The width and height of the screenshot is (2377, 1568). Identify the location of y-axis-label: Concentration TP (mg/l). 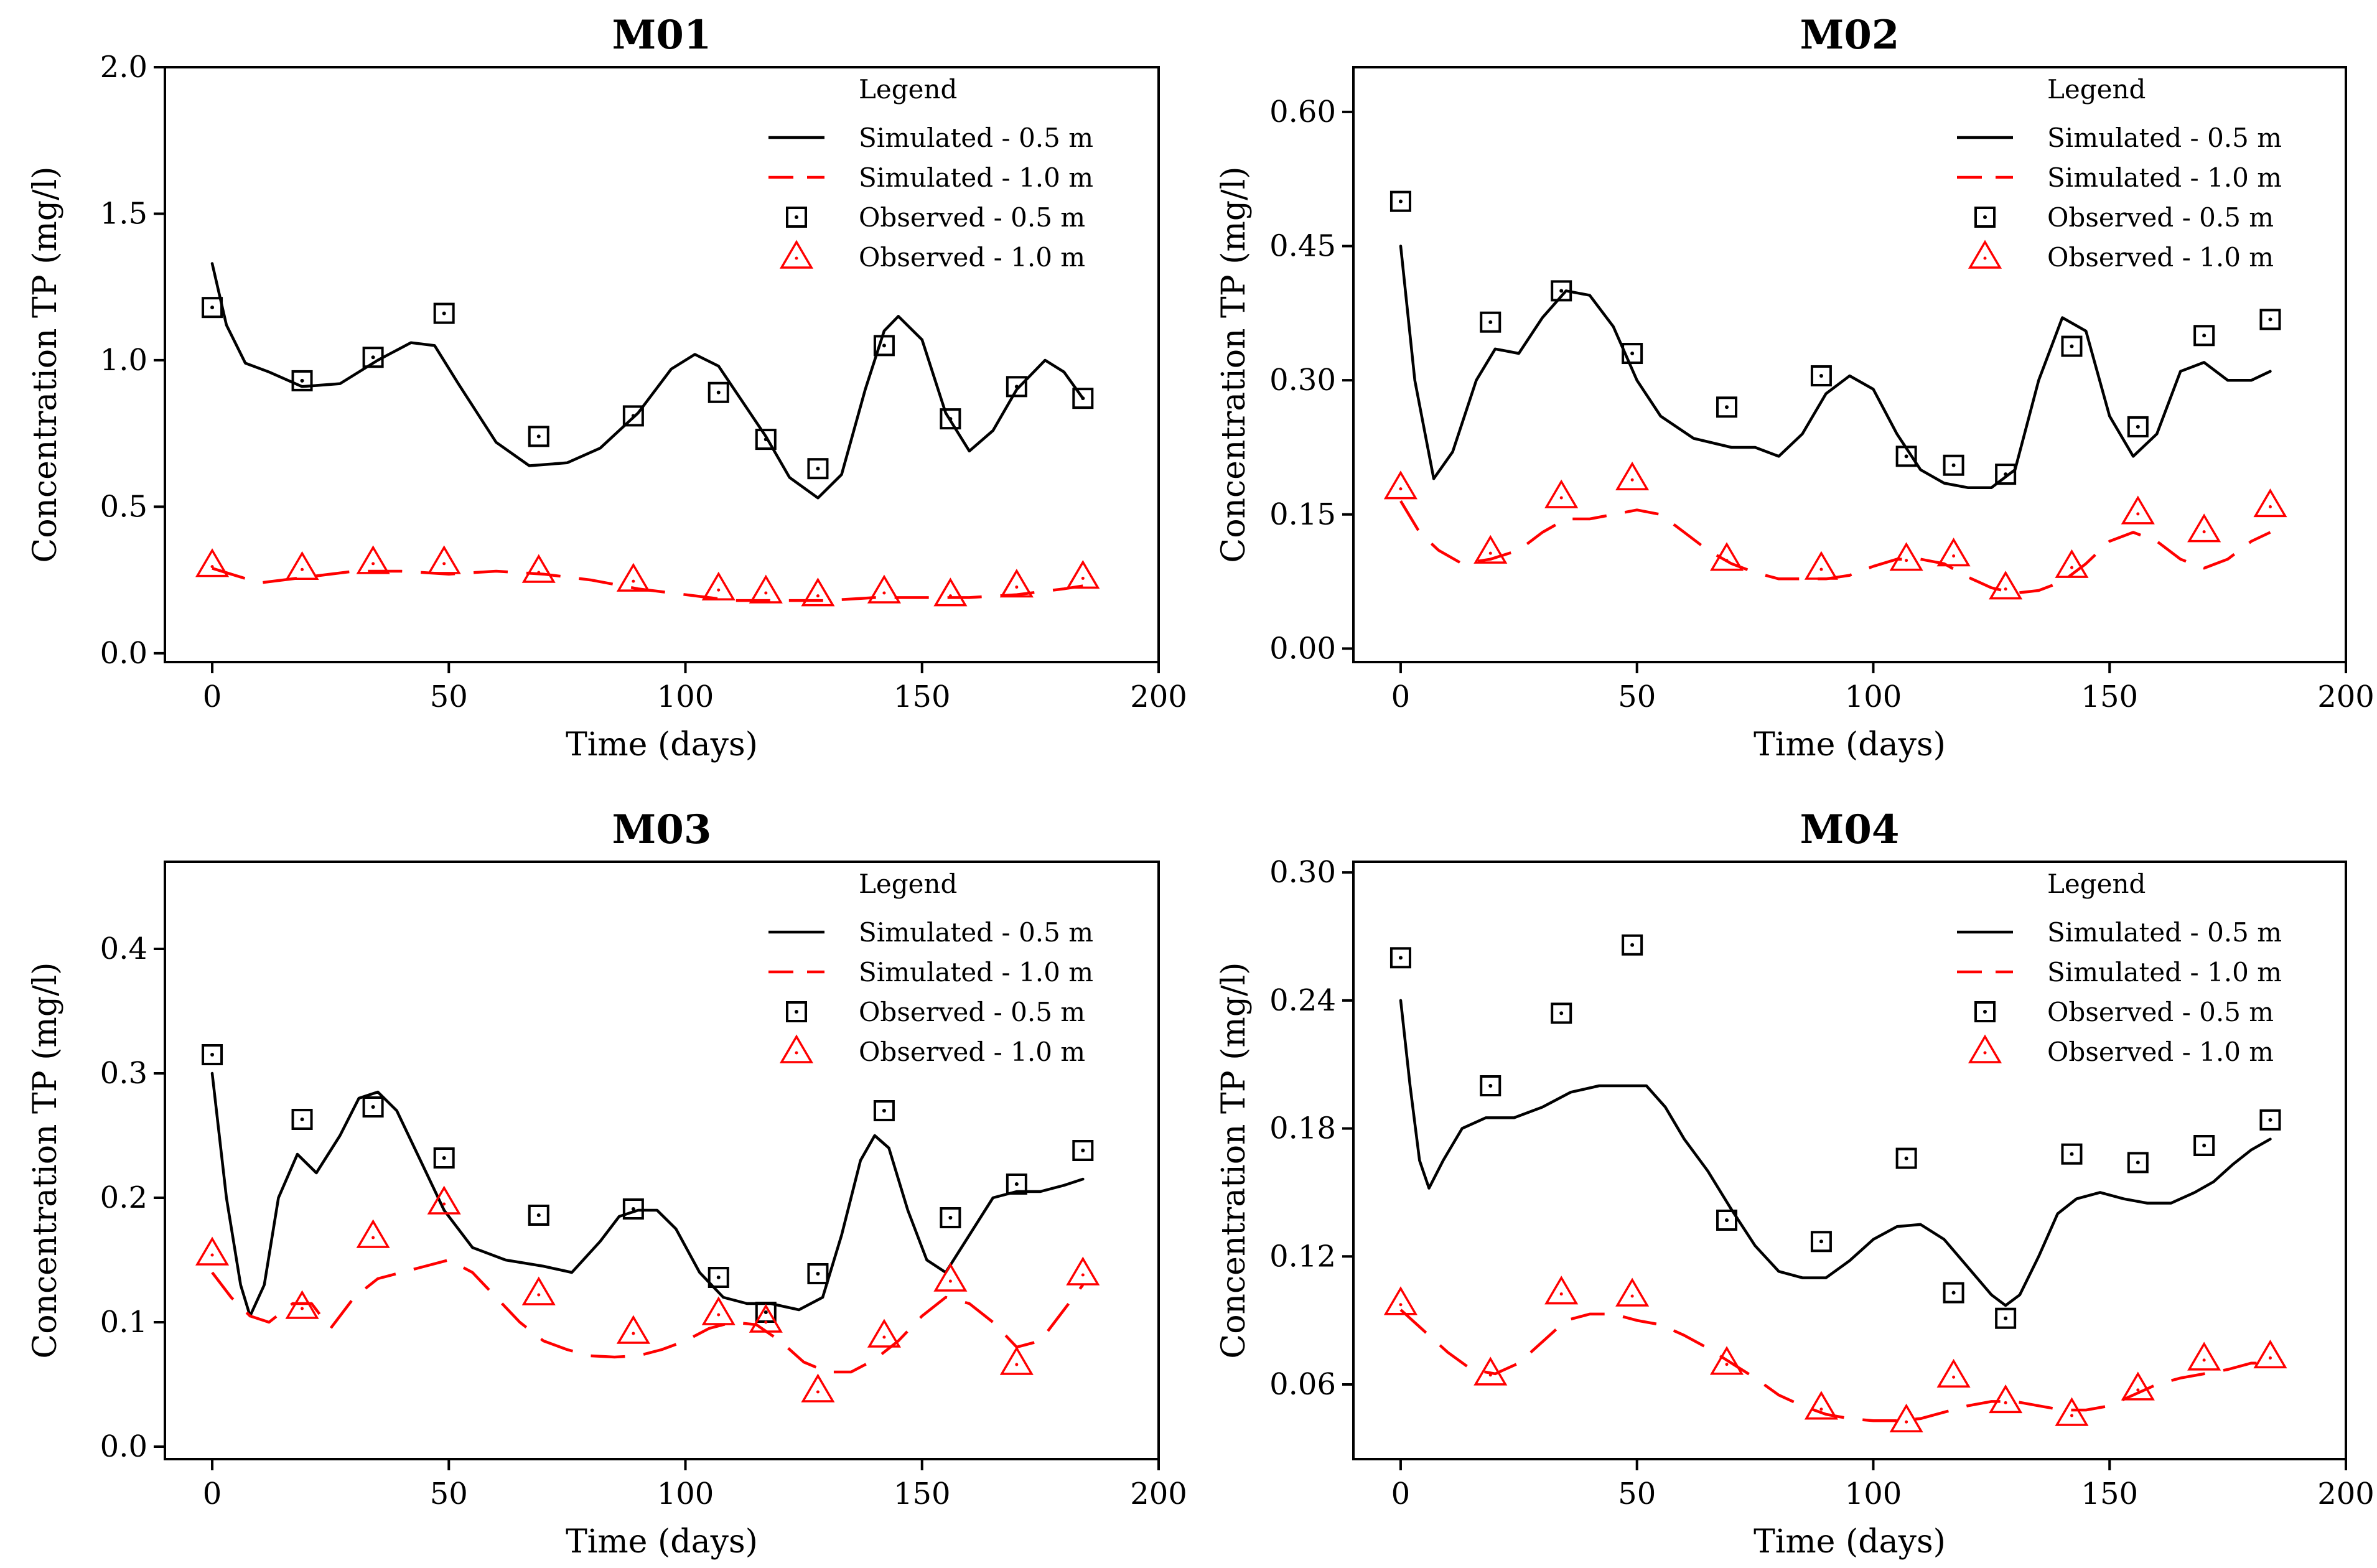
(1234, 364).